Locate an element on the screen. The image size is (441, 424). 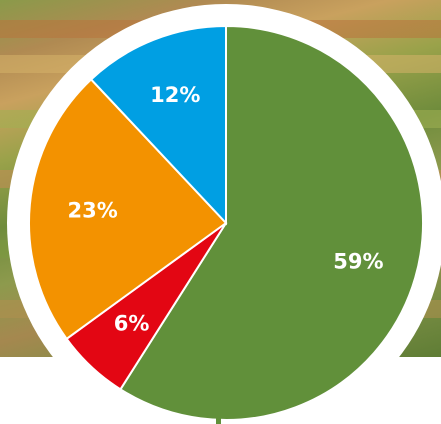
pie-slice is located at coordinates (158, 125).